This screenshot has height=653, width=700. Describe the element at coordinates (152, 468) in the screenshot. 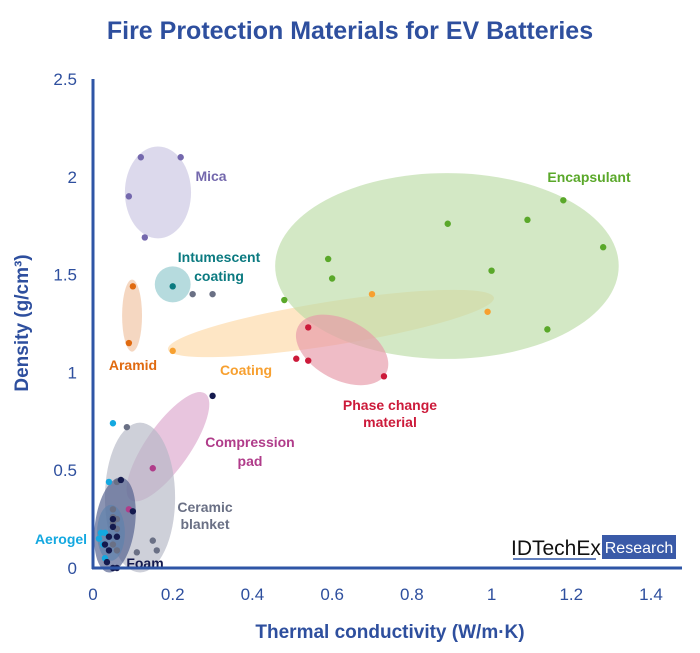

I see `compression-pad-point` at that location.